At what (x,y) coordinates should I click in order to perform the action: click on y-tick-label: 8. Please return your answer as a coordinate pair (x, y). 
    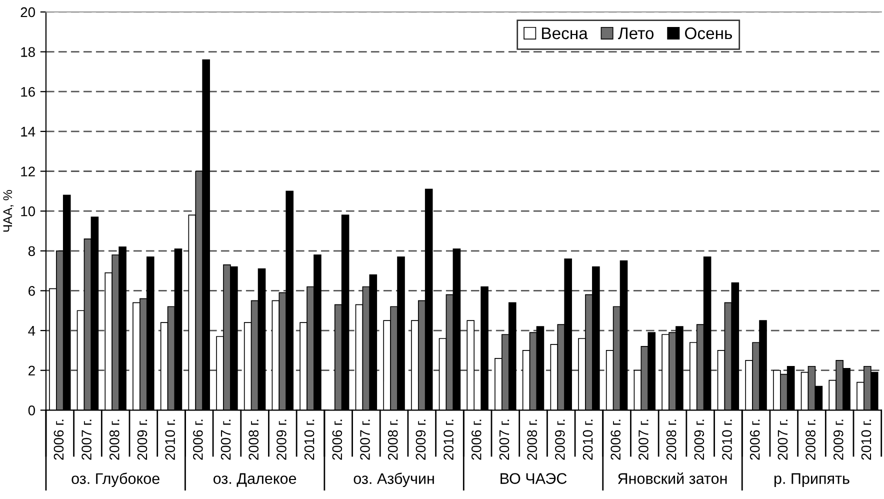
    Looking at the image, I should click on (31, 251).